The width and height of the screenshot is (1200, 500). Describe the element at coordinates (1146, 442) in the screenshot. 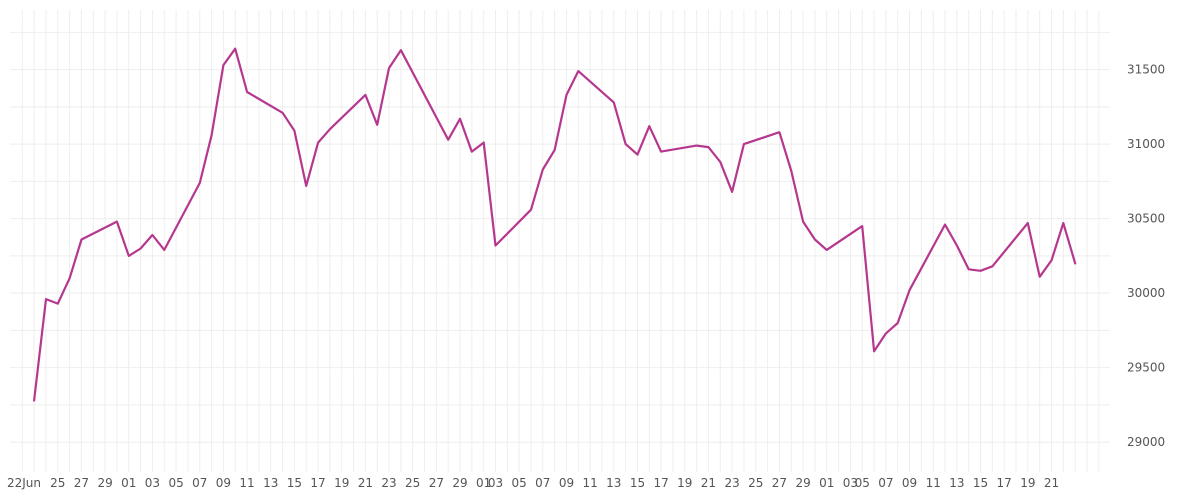

I see `y-tick-label: 29000` at that location.